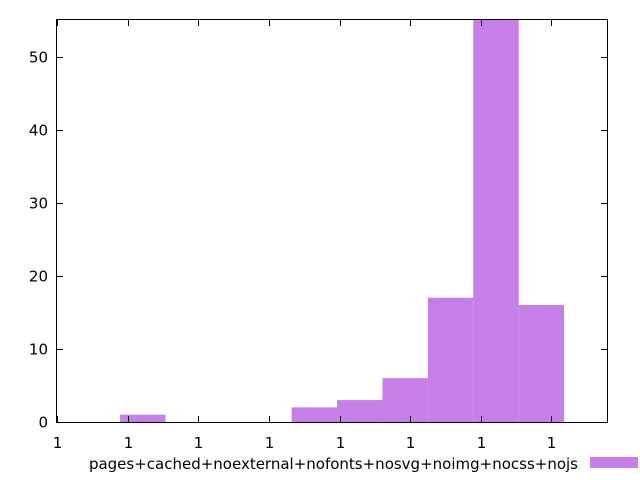  What do you see at coordinates (38, 131) in the screenshot?
I see `y-tick-label: 40` at bounding box center [38, 131].